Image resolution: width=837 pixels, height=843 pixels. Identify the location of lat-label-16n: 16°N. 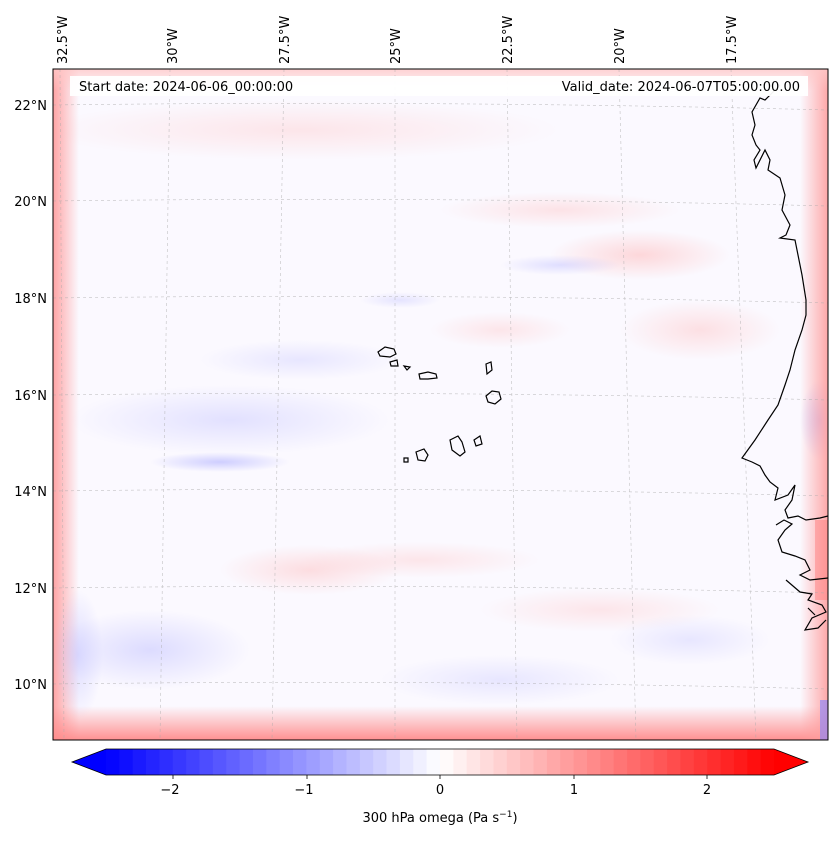
(30, 396).